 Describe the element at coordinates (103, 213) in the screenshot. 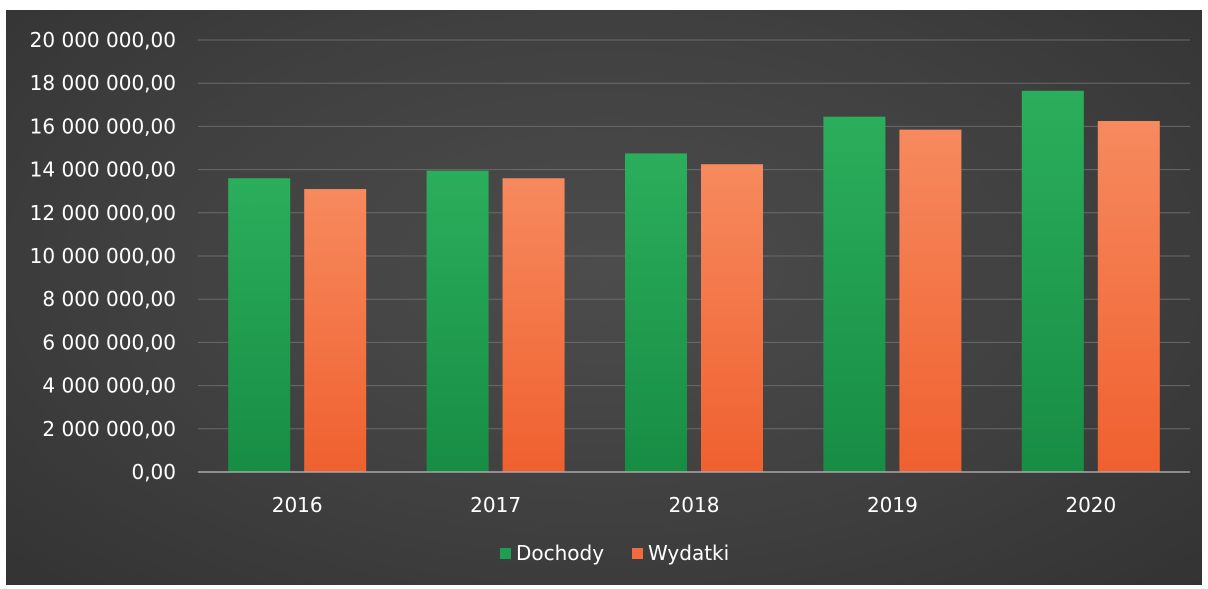

I see `y-tick-label: 12 000 000,00` at that location.